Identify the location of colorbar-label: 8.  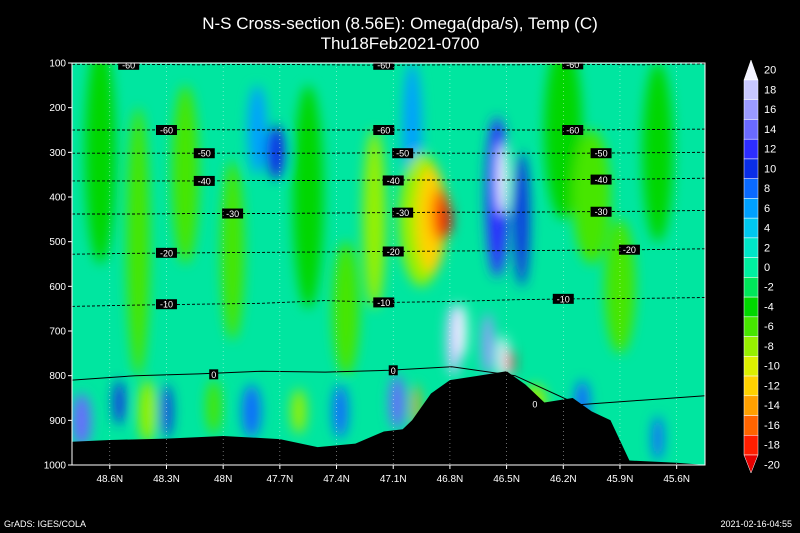
(767, 189).